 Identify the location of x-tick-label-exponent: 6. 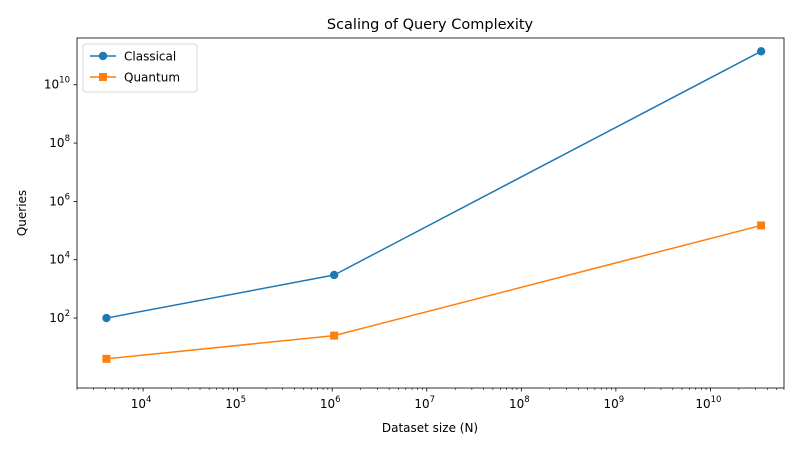
(337, 400).